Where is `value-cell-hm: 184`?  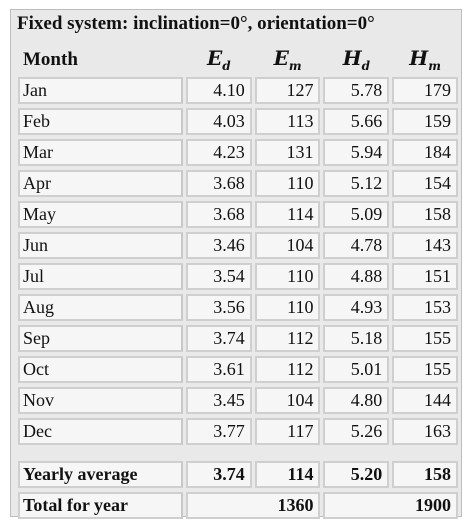
value-cell-hm: 184 is located at coordinates (425, 152).